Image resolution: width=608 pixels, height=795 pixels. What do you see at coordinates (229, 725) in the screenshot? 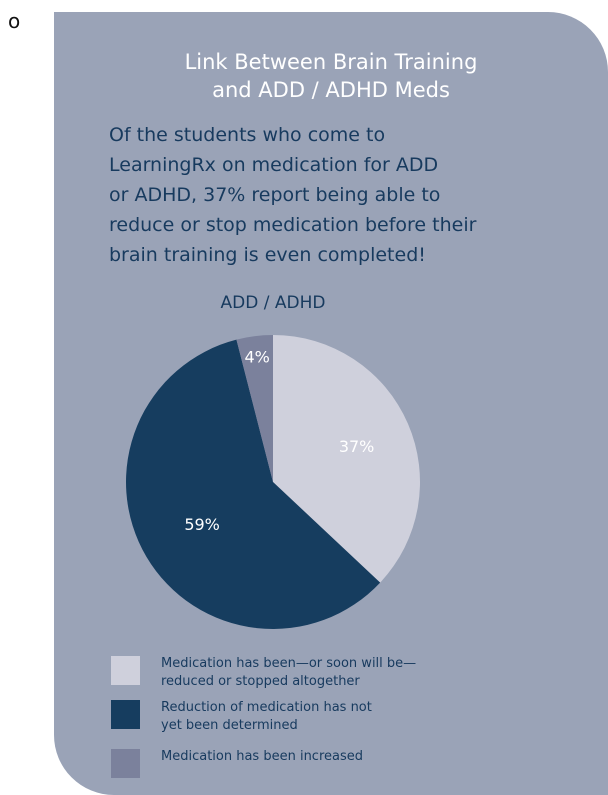
I see `legend-label-undetermined-line-2: yet been determined` at bounding box center [229, 725].